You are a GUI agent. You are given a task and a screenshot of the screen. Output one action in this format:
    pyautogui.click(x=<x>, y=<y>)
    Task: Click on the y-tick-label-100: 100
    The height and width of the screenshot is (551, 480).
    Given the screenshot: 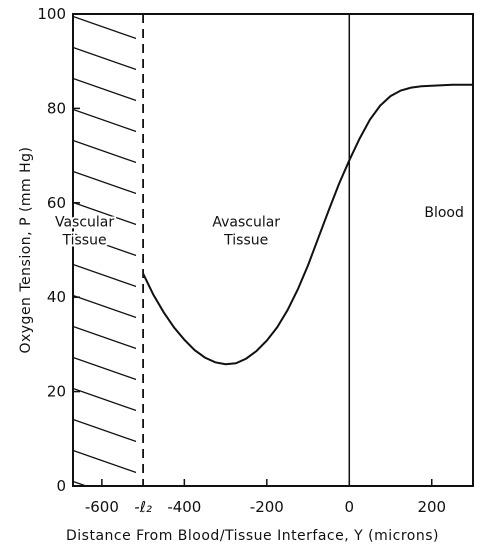 What is the action you would take?
    pyautogui.click(x=51, y=14)
    